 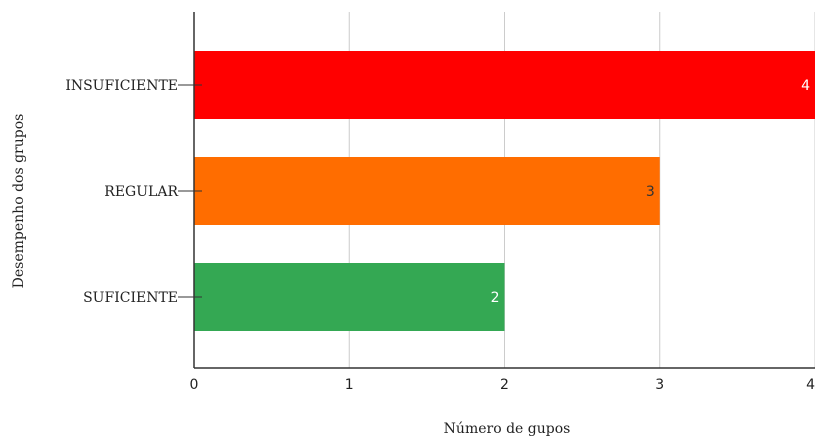 I want to click on x-axis-title: Número de gupos, so click(x=507, y=429).